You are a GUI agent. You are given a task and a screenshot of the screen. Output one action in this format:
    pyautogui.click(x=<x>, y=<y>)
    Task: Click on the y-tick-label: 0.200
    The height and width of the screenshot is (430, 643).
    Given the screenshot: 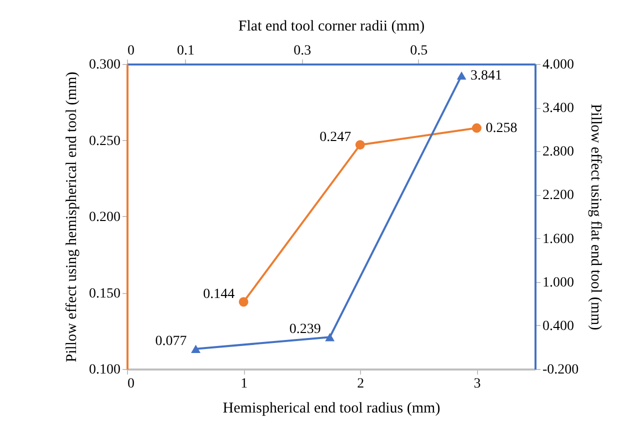 What is the action you would take?
    pyautogui.click(x=104, y=217)
    